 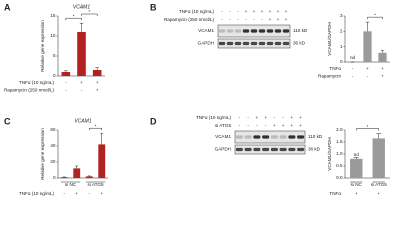 I want to click on y-tick-label: 60, so click(x=53, y=129).